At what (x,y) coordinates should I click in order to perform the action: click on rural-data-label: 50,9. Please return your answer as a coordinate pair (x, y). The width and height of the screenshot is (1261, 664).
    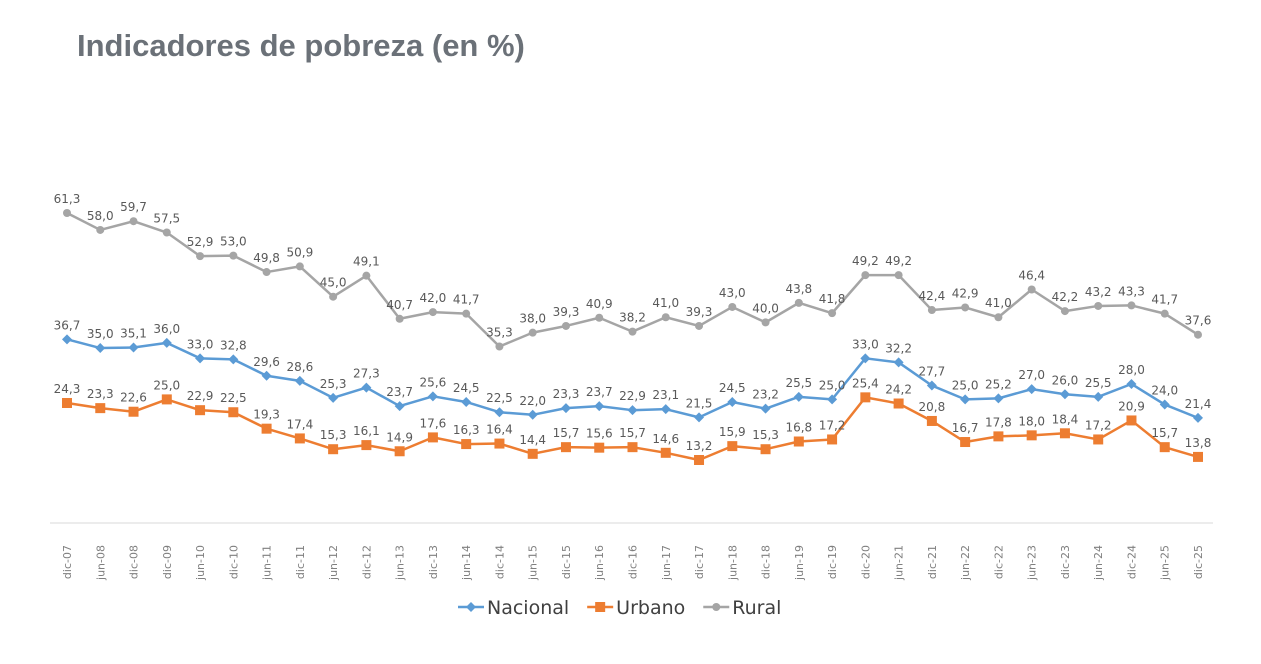
    Looking at the image, I should click on (299, 252).